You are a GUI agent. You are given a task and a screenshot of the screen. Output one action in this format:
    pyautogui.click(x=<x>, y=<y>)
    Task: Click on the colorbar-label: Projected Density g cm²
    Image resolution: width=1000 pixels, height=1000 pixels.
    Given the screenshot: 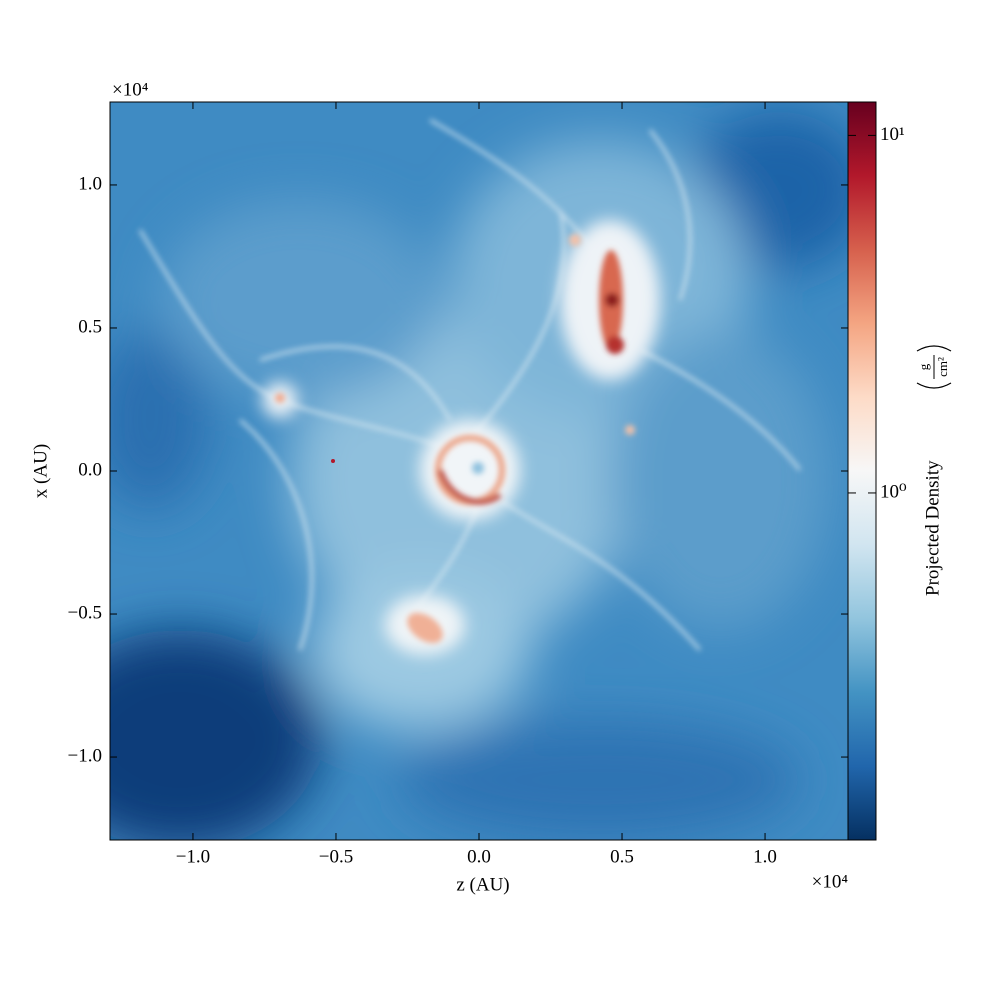 What is the action you would take?
    pyautogui.click(x=934, y=470)
    